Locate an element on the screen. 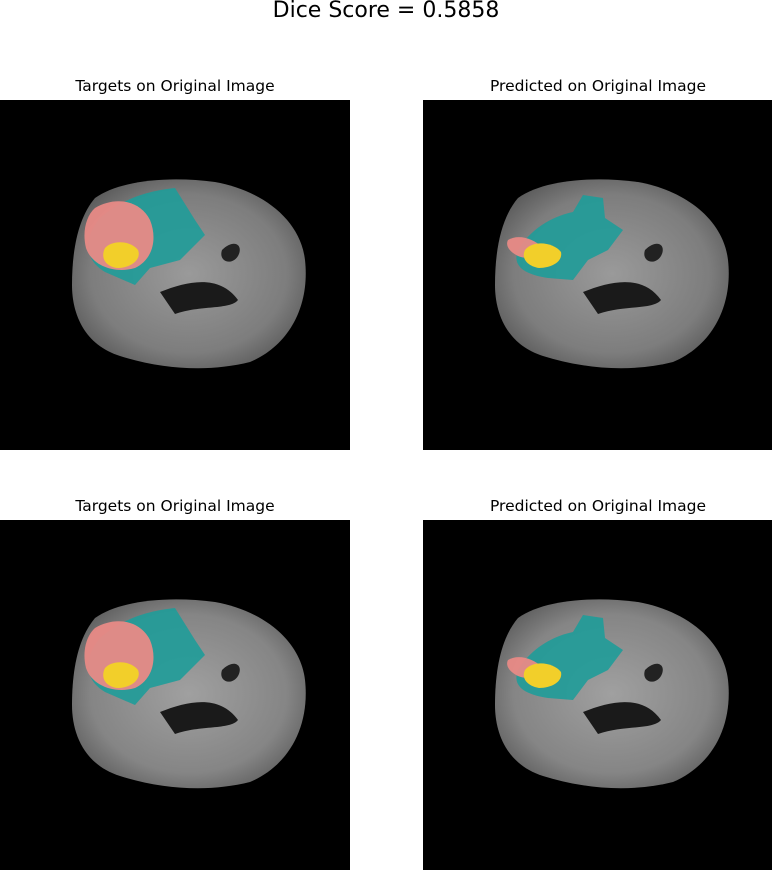 Image resolution: width=772 pixels, height=870 pixels. figure-title: Dice Score = 0.5858 is located at coordinates (386, 11).